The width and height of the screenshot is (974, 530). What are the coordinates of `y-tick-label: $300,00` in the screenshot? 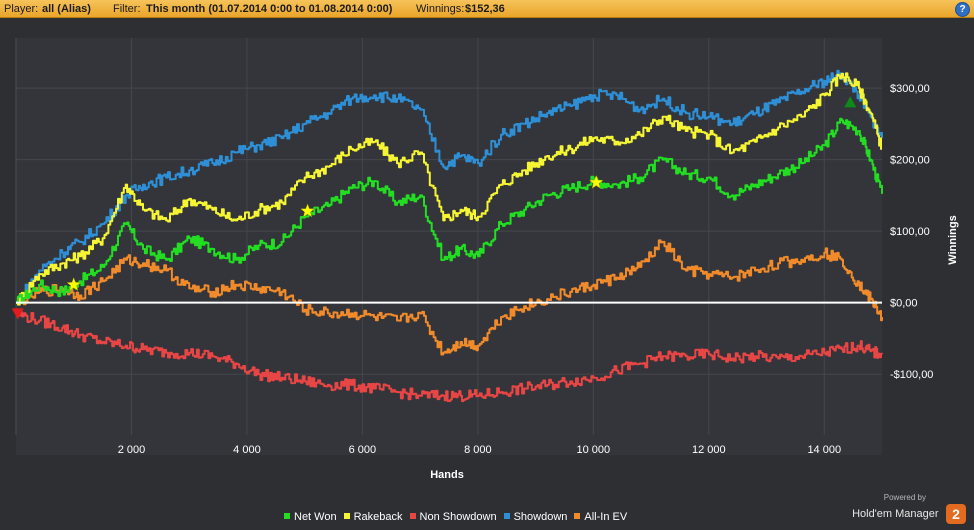 It's located at (910, 89).